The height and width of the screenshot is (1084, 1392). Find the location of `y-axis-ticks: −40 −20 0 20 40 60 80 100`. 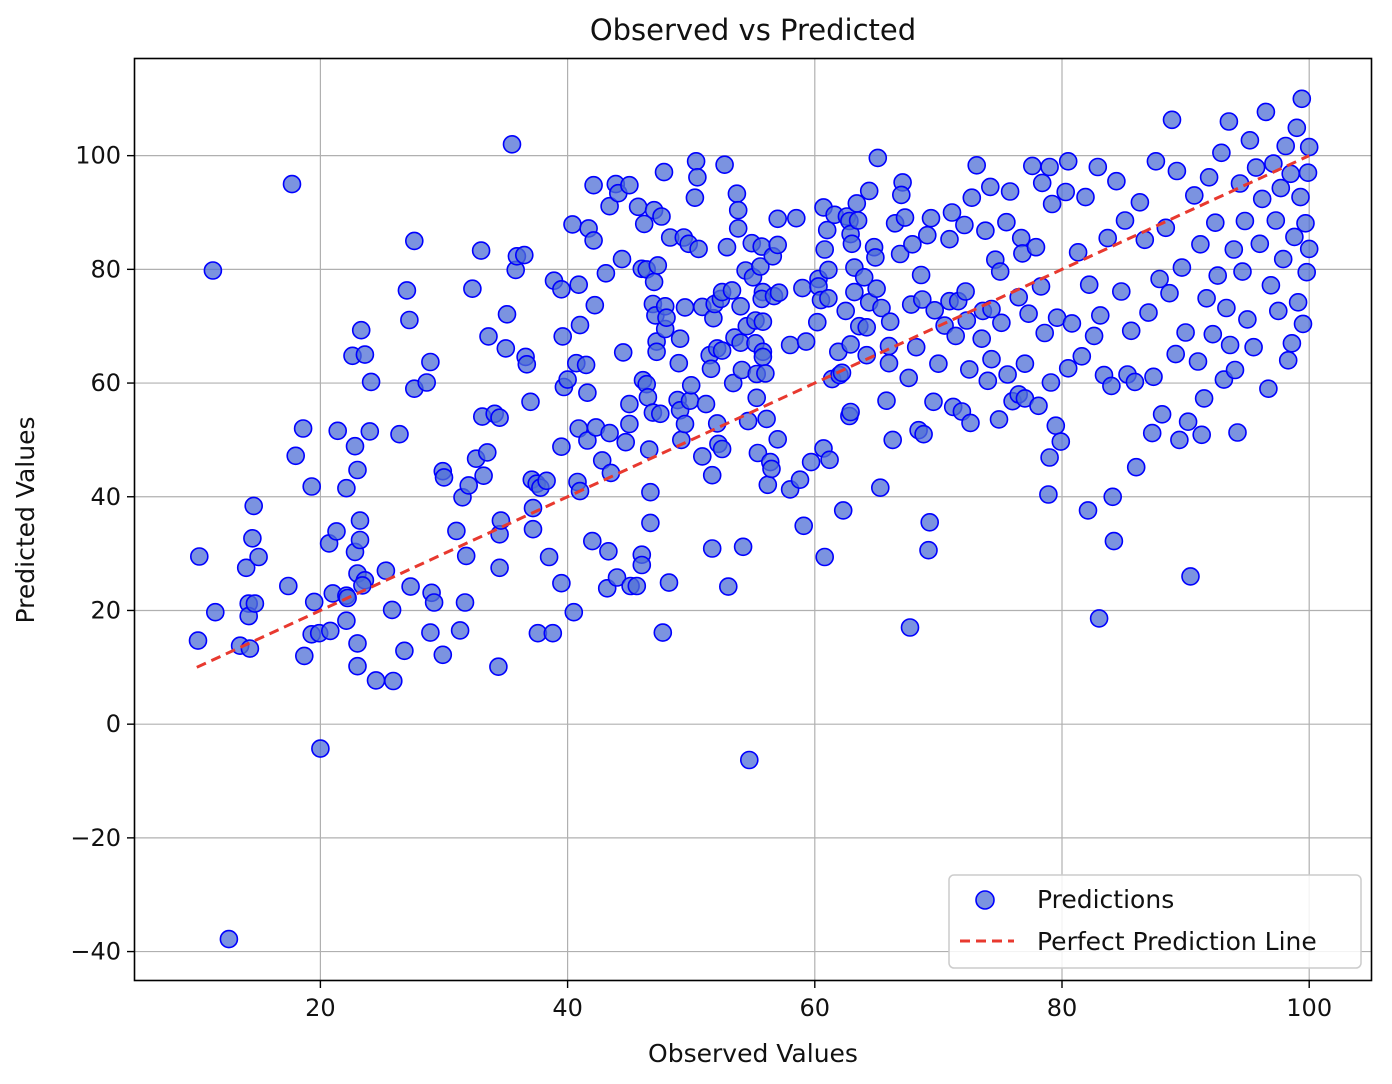

y-axis-ticks: −40 −20 0 20 40 60 80 100 is located at coordinates (102, 554).